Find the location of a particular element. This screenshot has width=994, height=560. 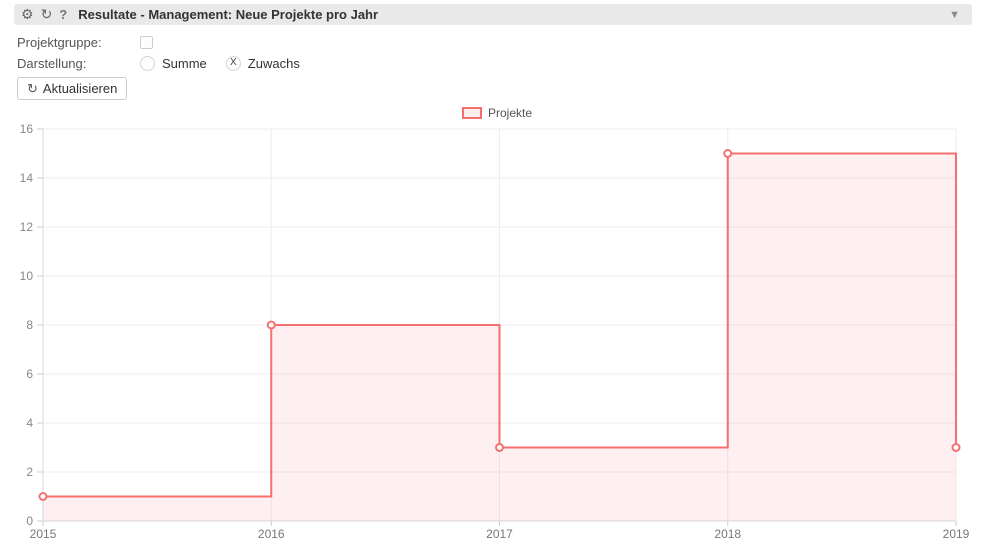

svg-text: 4 is located at coordinates (29, 423).